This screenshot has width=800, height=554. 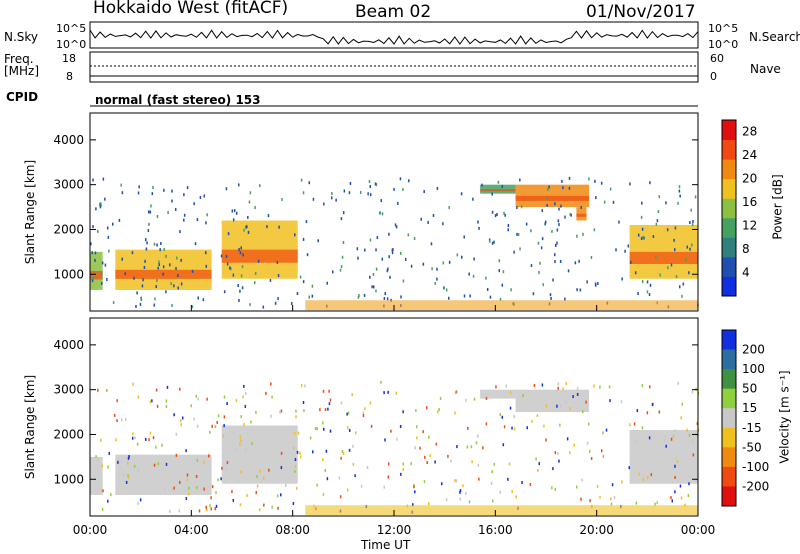 What do you see at coordinates (30, 427) in the screenshot?
I see `velocity-ylabel: Slant Range [km]` at bounding box center [30, 427].